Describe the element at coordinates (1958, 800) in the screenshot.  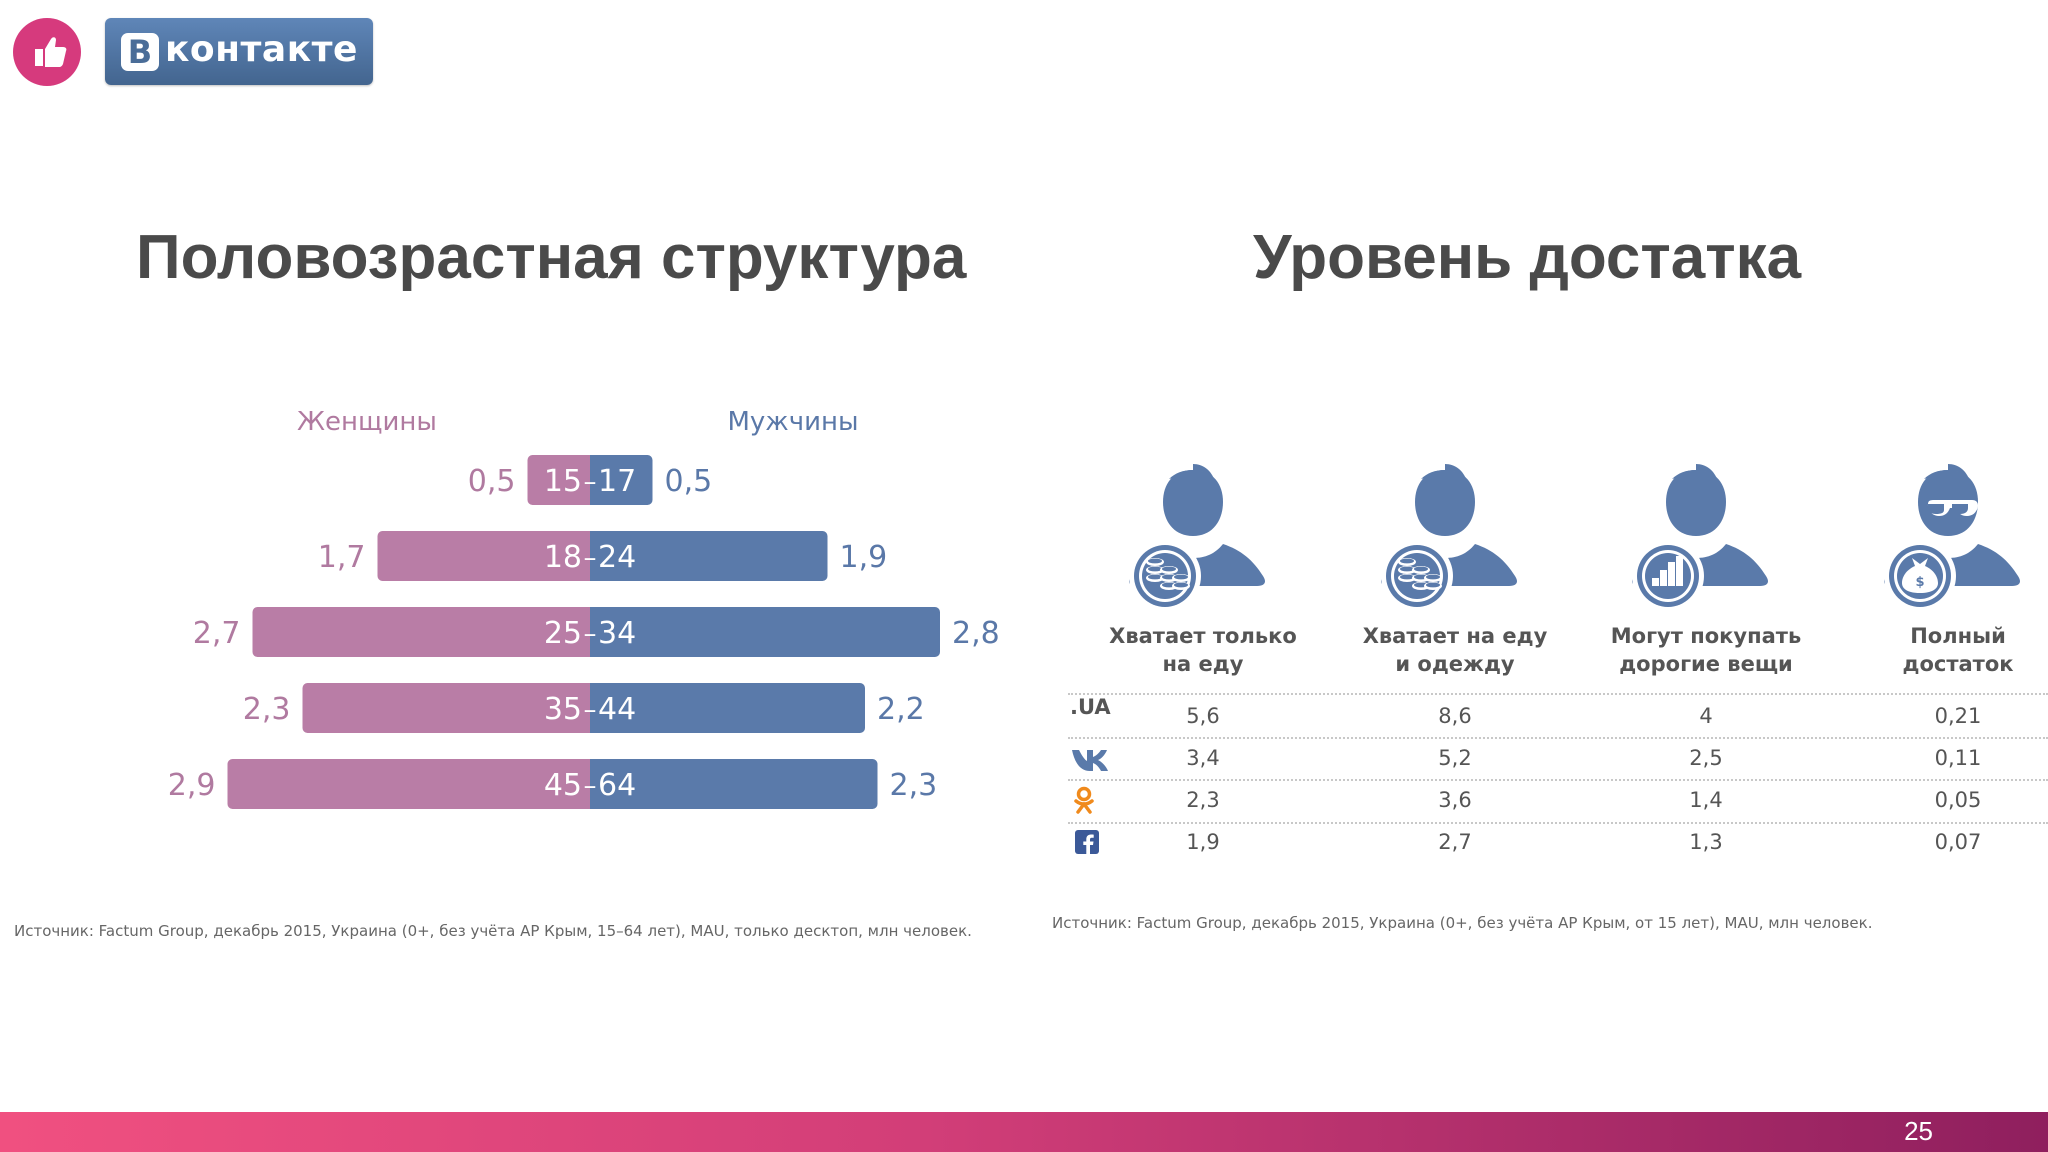
I see `table-cell: 0,05` at that location.